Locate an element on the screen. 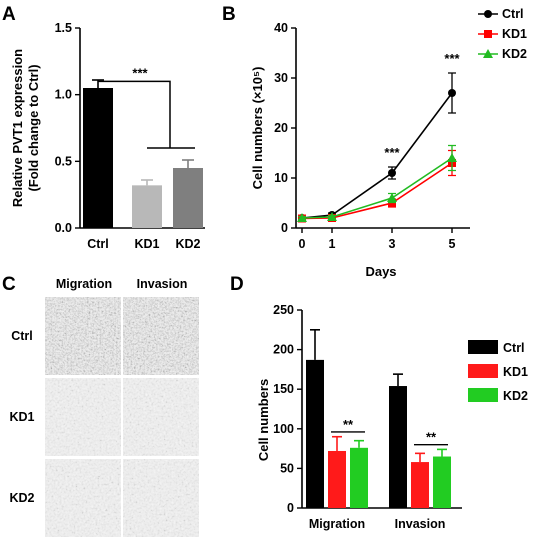 The image size is (537, 549). panel-d-bar-invasion-kd2 is located at coordinates (442, 482).